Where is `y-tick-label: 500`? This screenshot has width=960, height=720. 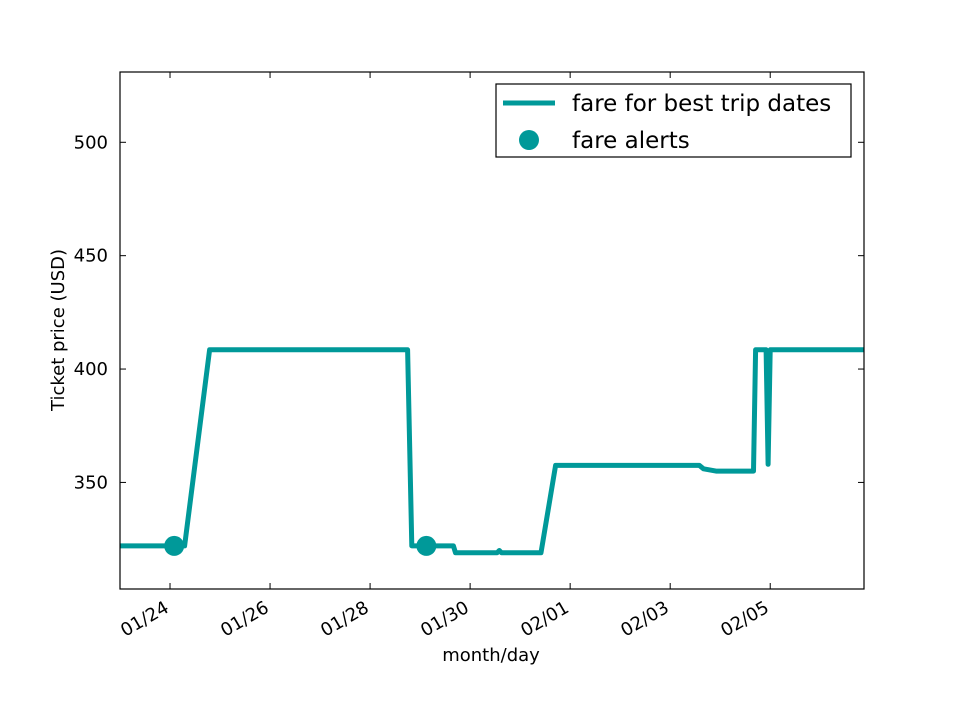 y-tick-label: 500 is located at coordinates (91, 142).